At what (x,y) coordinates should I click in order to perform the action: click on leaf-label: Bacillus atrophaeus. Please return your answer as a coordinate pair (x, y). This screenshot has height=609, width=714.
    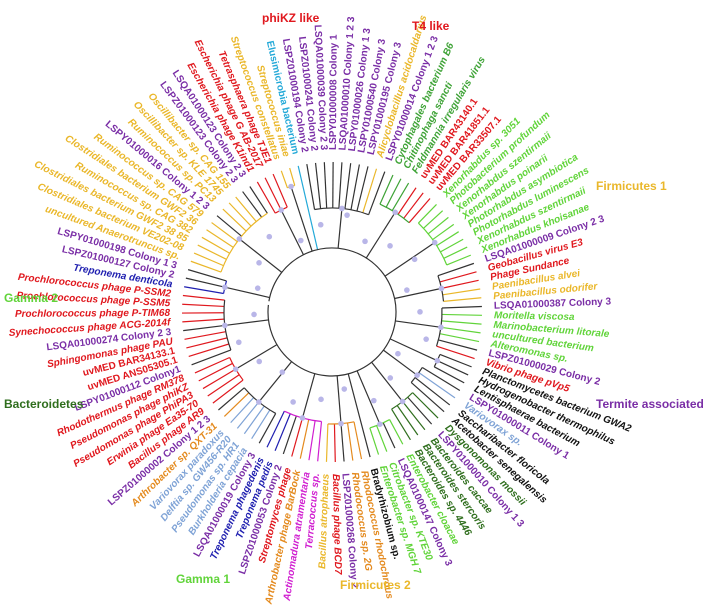
    Looking at the image, I should click on (324, 521).